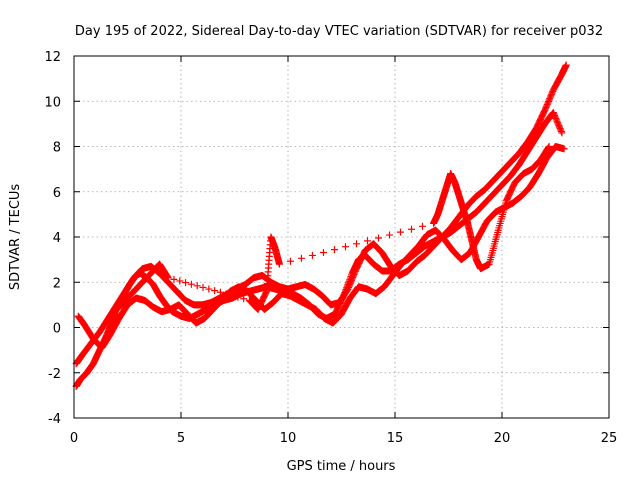 The image size is (640, 480). I want to click on y-tick-label: -2, so click(54, 374).